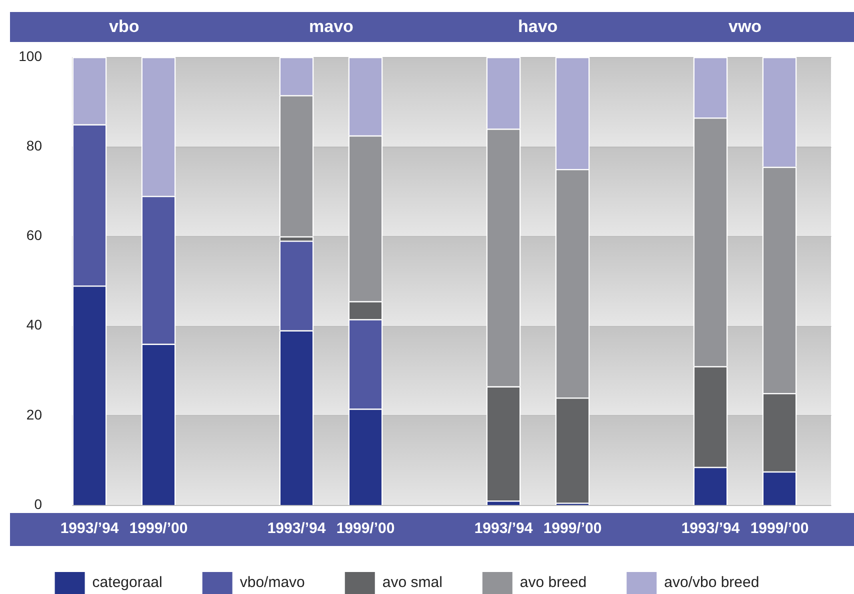 The image size is (854, 594). I want to click on y-tick-label: 20, so click(34, 414).